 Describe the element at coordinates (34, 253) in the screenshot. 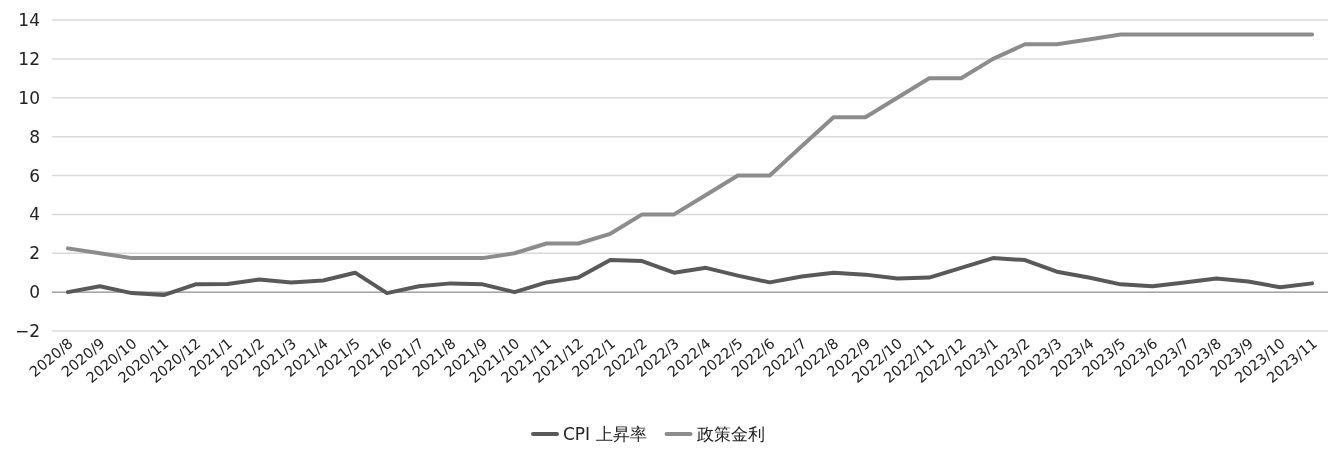

I see `y-tick-label: 2` at that location.